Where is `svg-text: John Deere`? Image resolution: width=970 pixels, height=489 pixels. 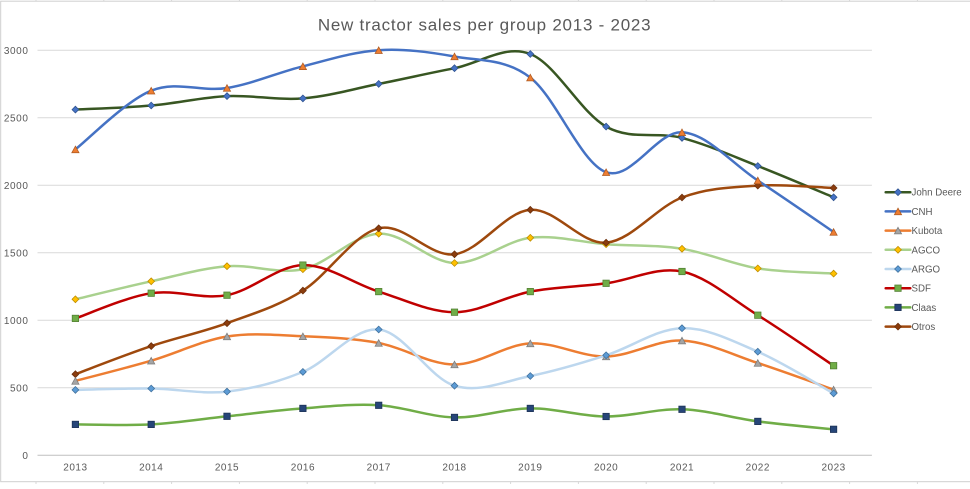 svg-text: John Deere is located at coordinates (937, 193).